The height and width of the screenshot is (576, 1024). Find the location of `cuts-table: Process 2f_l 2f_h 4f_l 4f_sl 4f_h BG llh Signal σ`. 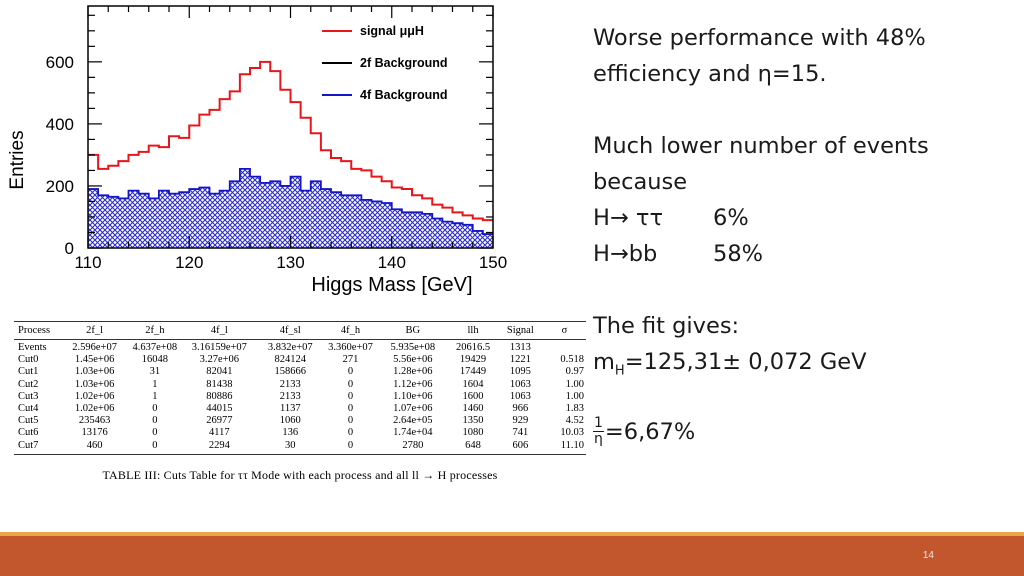

cuts-table: Process 2f_l 2f_h 4f_l 4f_sl 4f_h BG llh Signal σ is located at coordinates (300, 330).